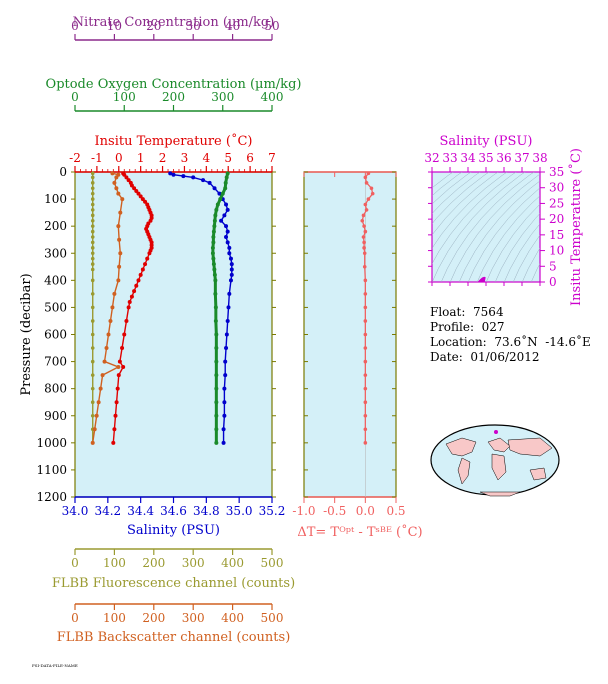 This screenshot has height=684, width=608. Describe the element at coordinates (271, 26) in the screenshot. I see `nitrate-tick-label: 50` at that location.